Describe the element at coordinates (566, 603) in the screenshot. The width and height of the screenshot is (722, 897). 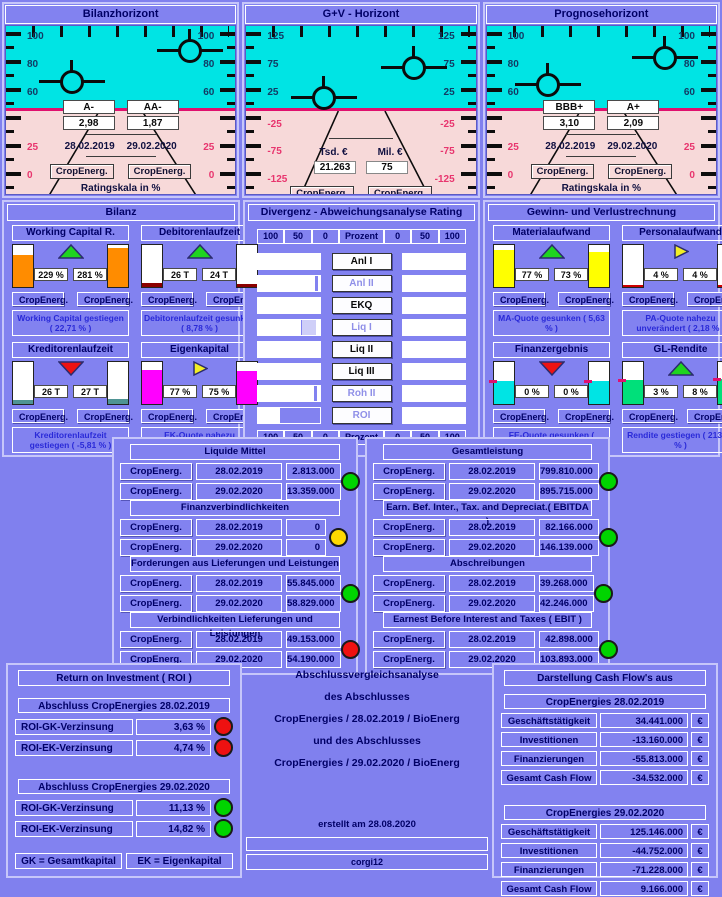
I see `value-cell: 42.246.000` at that location.